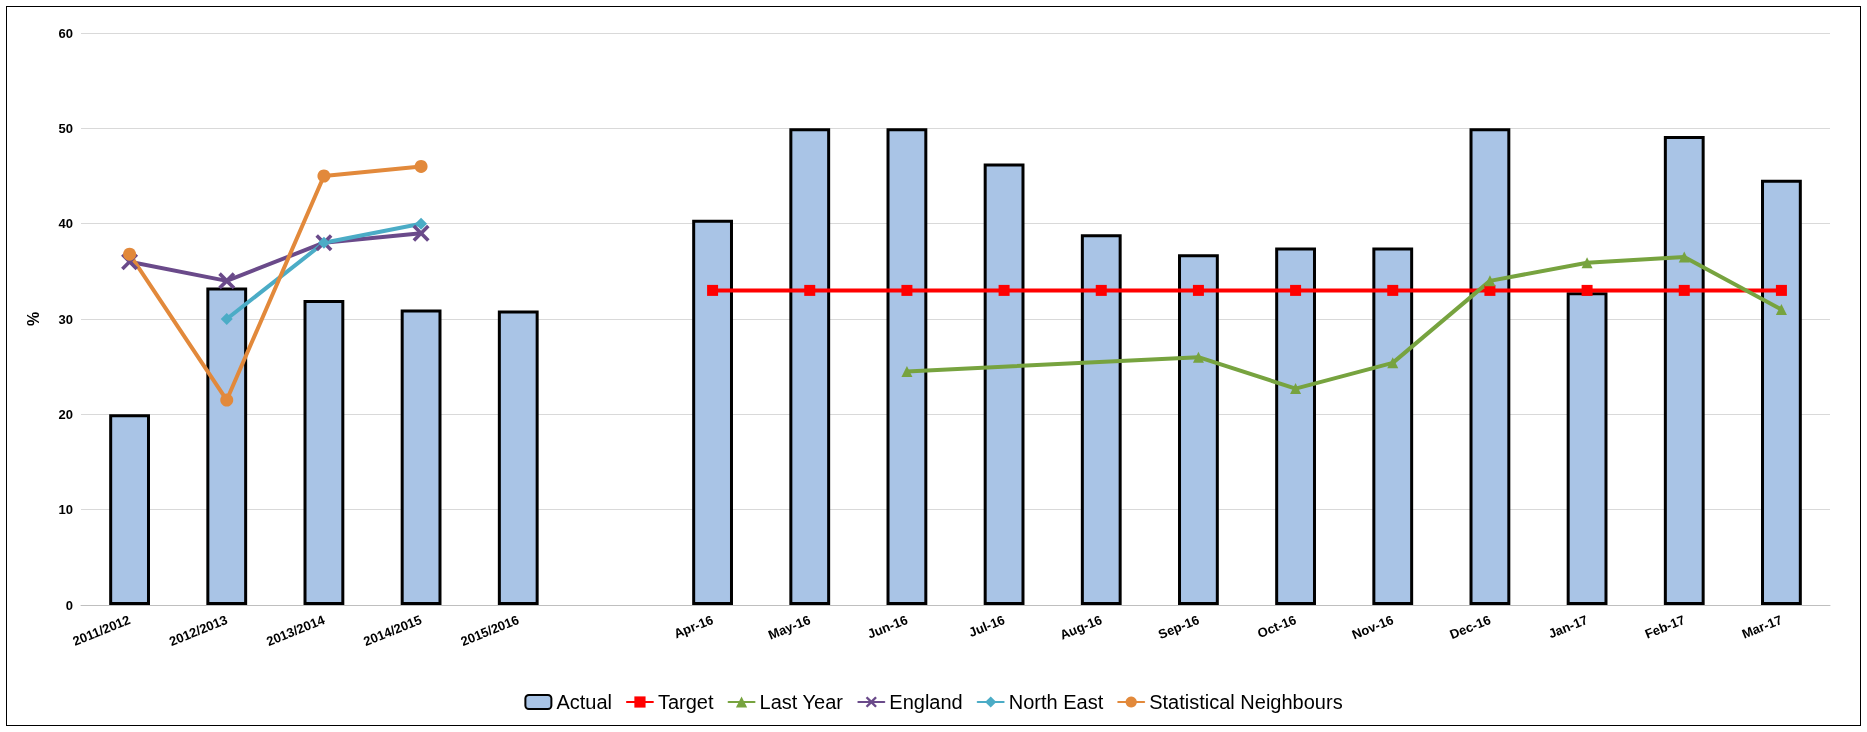  I want to click on y-tick-label: 50, so click(65, 128).